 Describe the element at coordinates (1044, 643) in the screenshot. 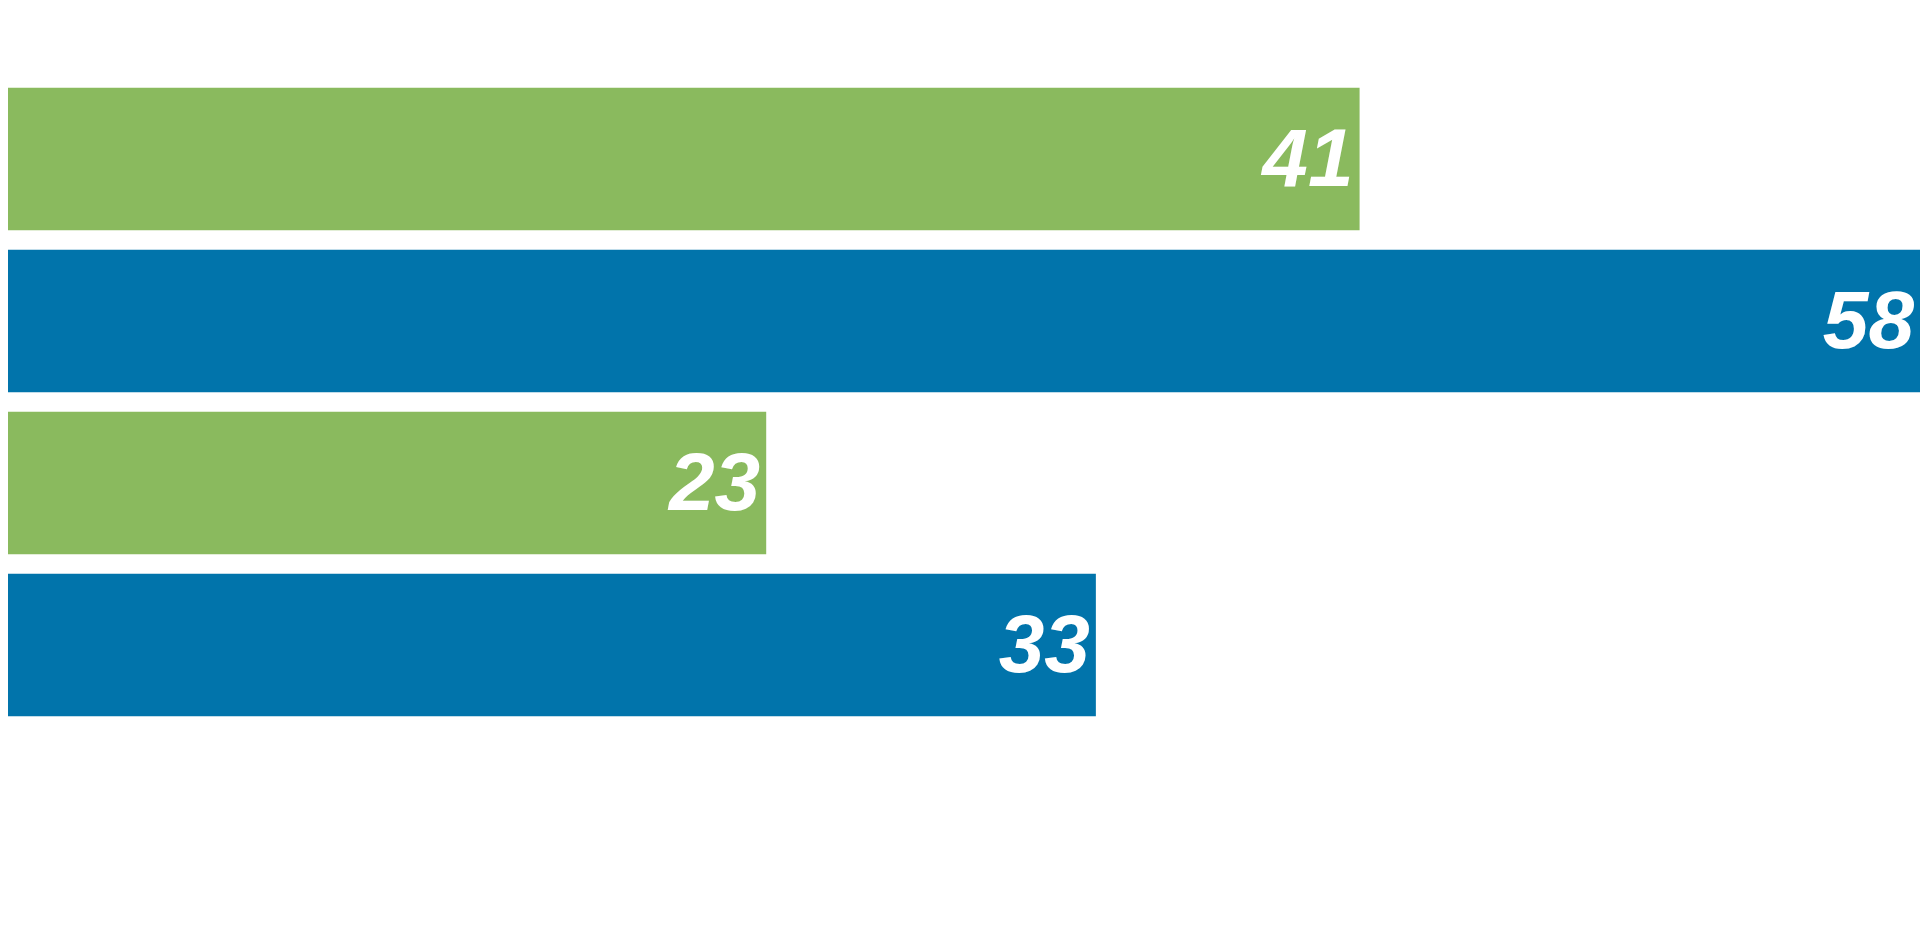

I see `data-label: 33` at that location.